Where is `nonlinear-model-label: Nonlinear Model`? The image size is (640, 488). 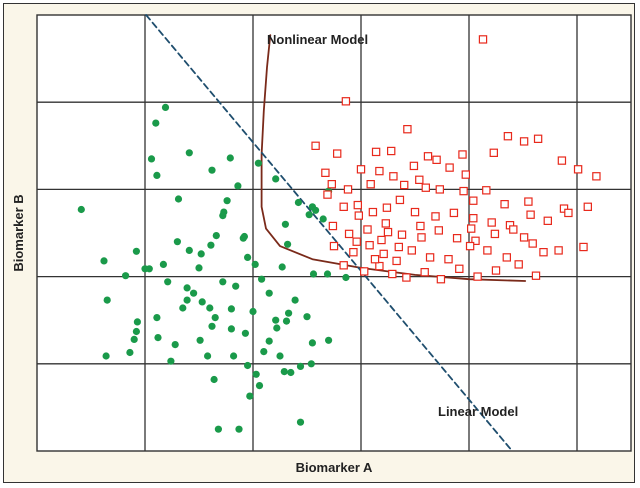 nonlinear-model-label: Nonlinear Model is located at coordinates (317, 39).